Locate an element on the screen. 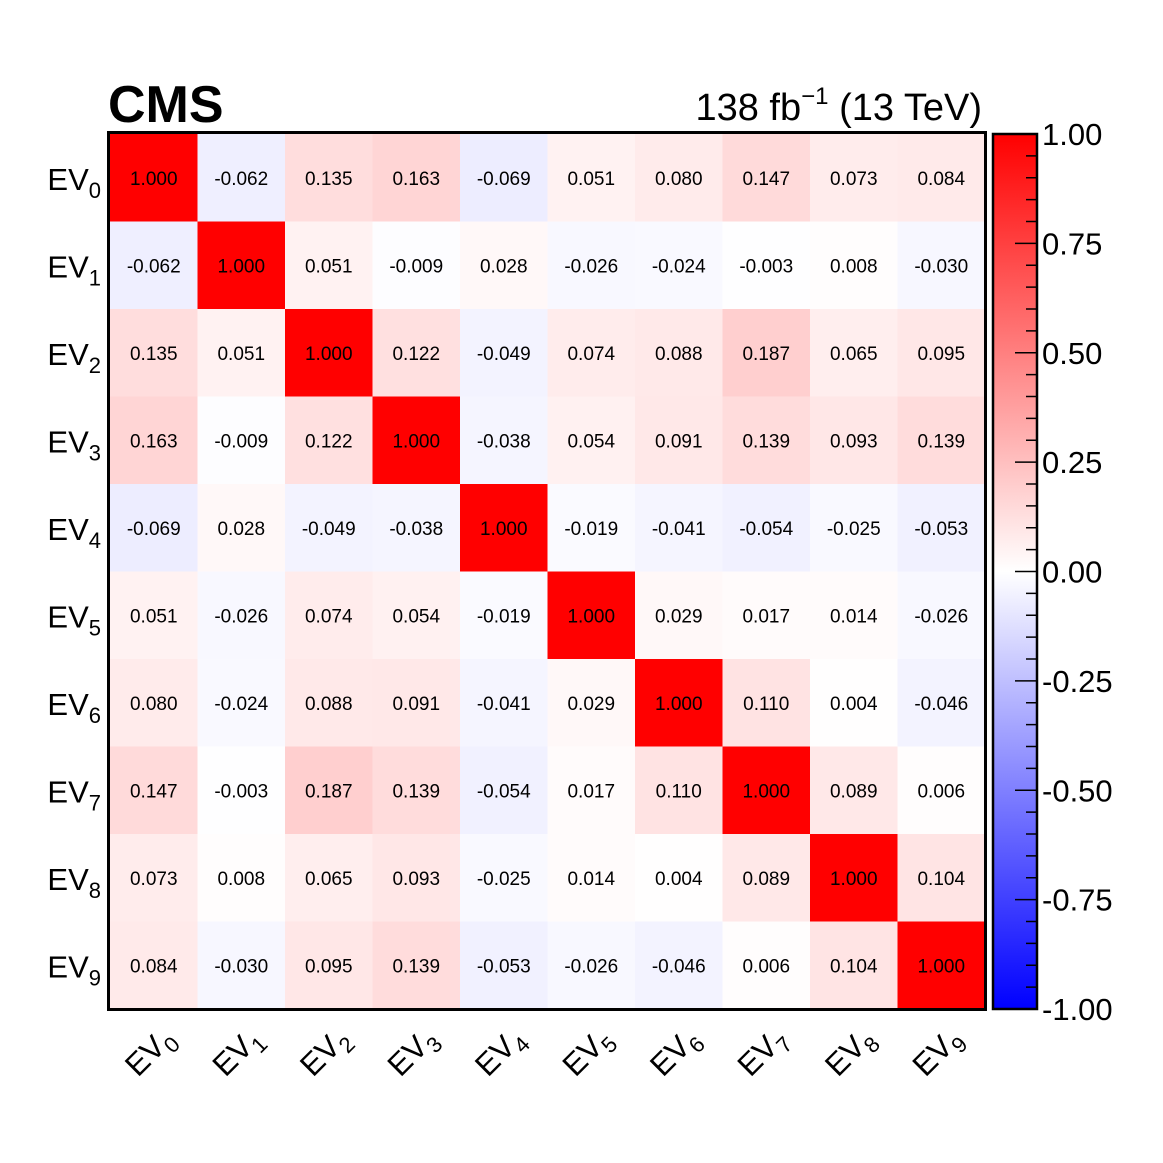 This screenshot has height=1163, width=1163. cell-value-label: -0.019 is located at coordinates (591, 529).